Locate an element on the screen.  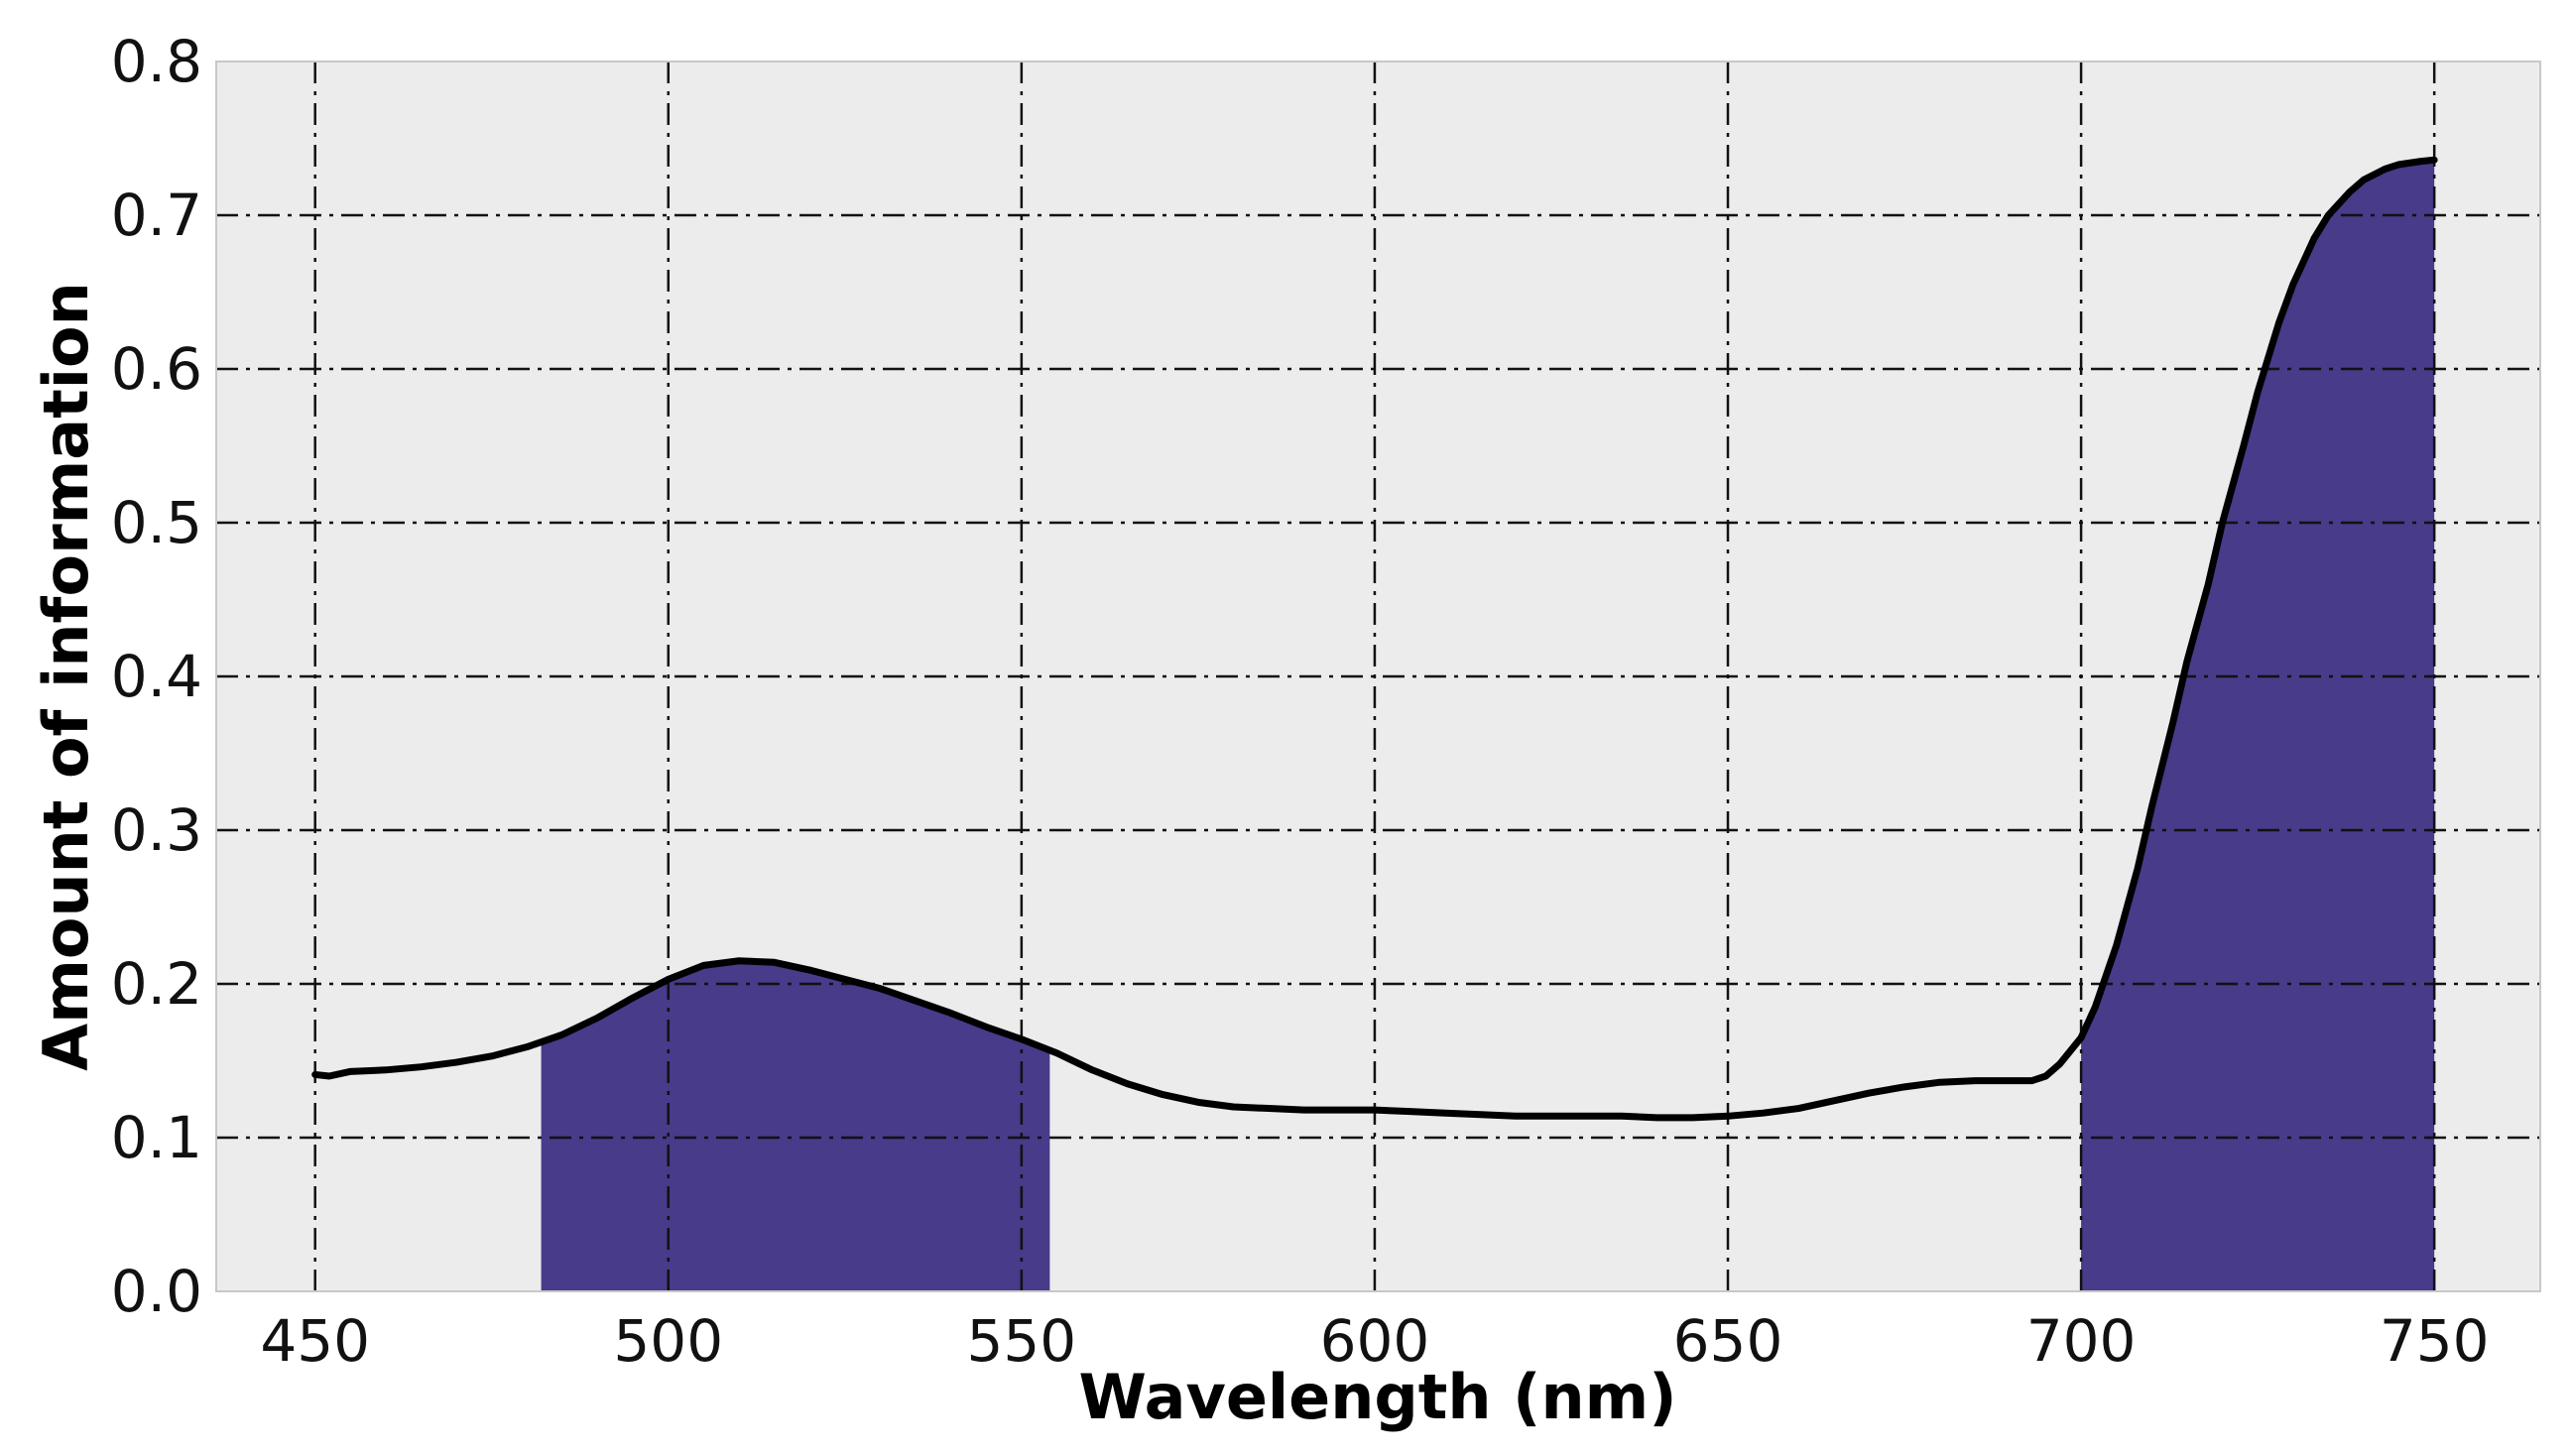
y-axis-title: Amount of information is located at coordinates (66, 676).